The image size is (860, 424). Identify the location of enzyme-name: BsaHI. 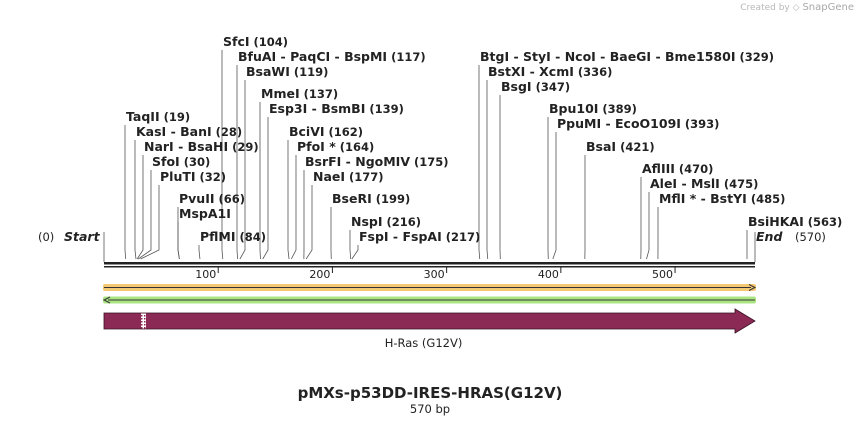
(208, 146).